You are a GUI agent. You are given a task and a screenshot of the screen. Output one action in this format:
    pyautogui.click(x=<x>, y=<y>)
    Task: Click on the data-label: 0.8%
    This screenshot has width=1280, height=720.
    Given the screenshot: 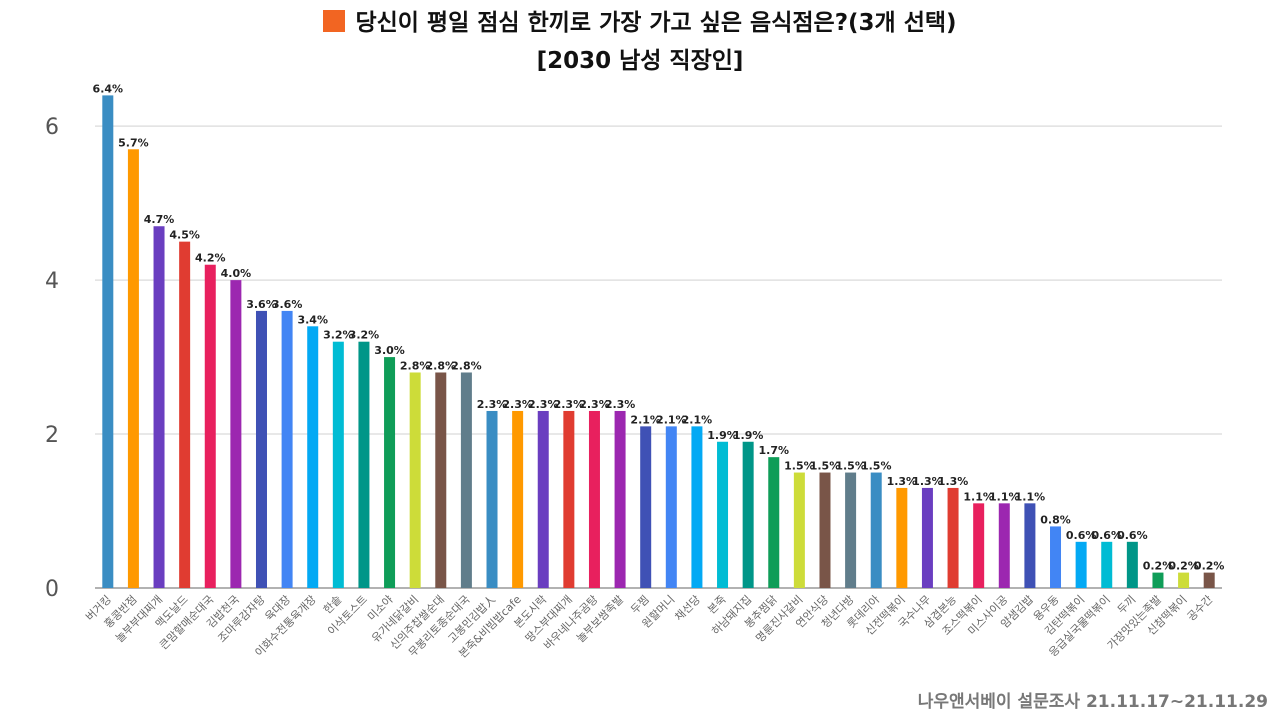 What is the action you would take?
    pyautogui.click(x=1055, y=519)
    